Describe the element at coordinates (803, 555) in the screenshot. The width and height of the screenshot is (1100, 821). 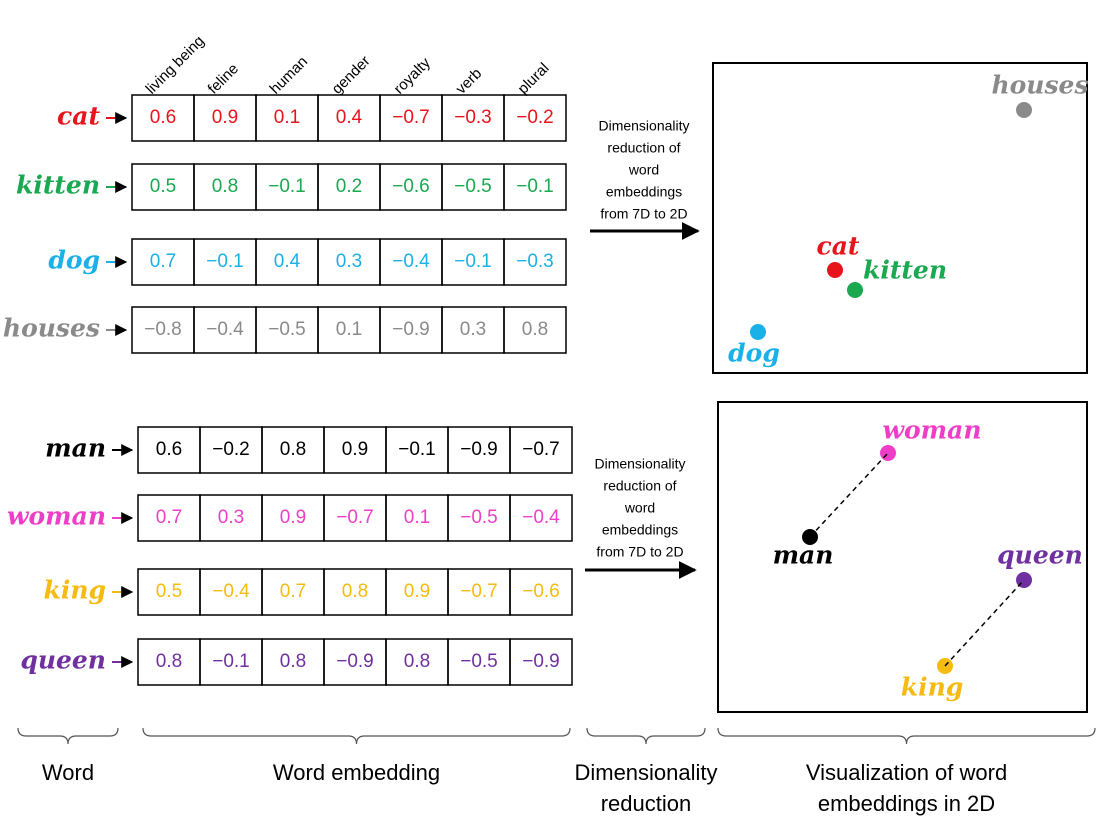
I see `point-label: man` at that location.